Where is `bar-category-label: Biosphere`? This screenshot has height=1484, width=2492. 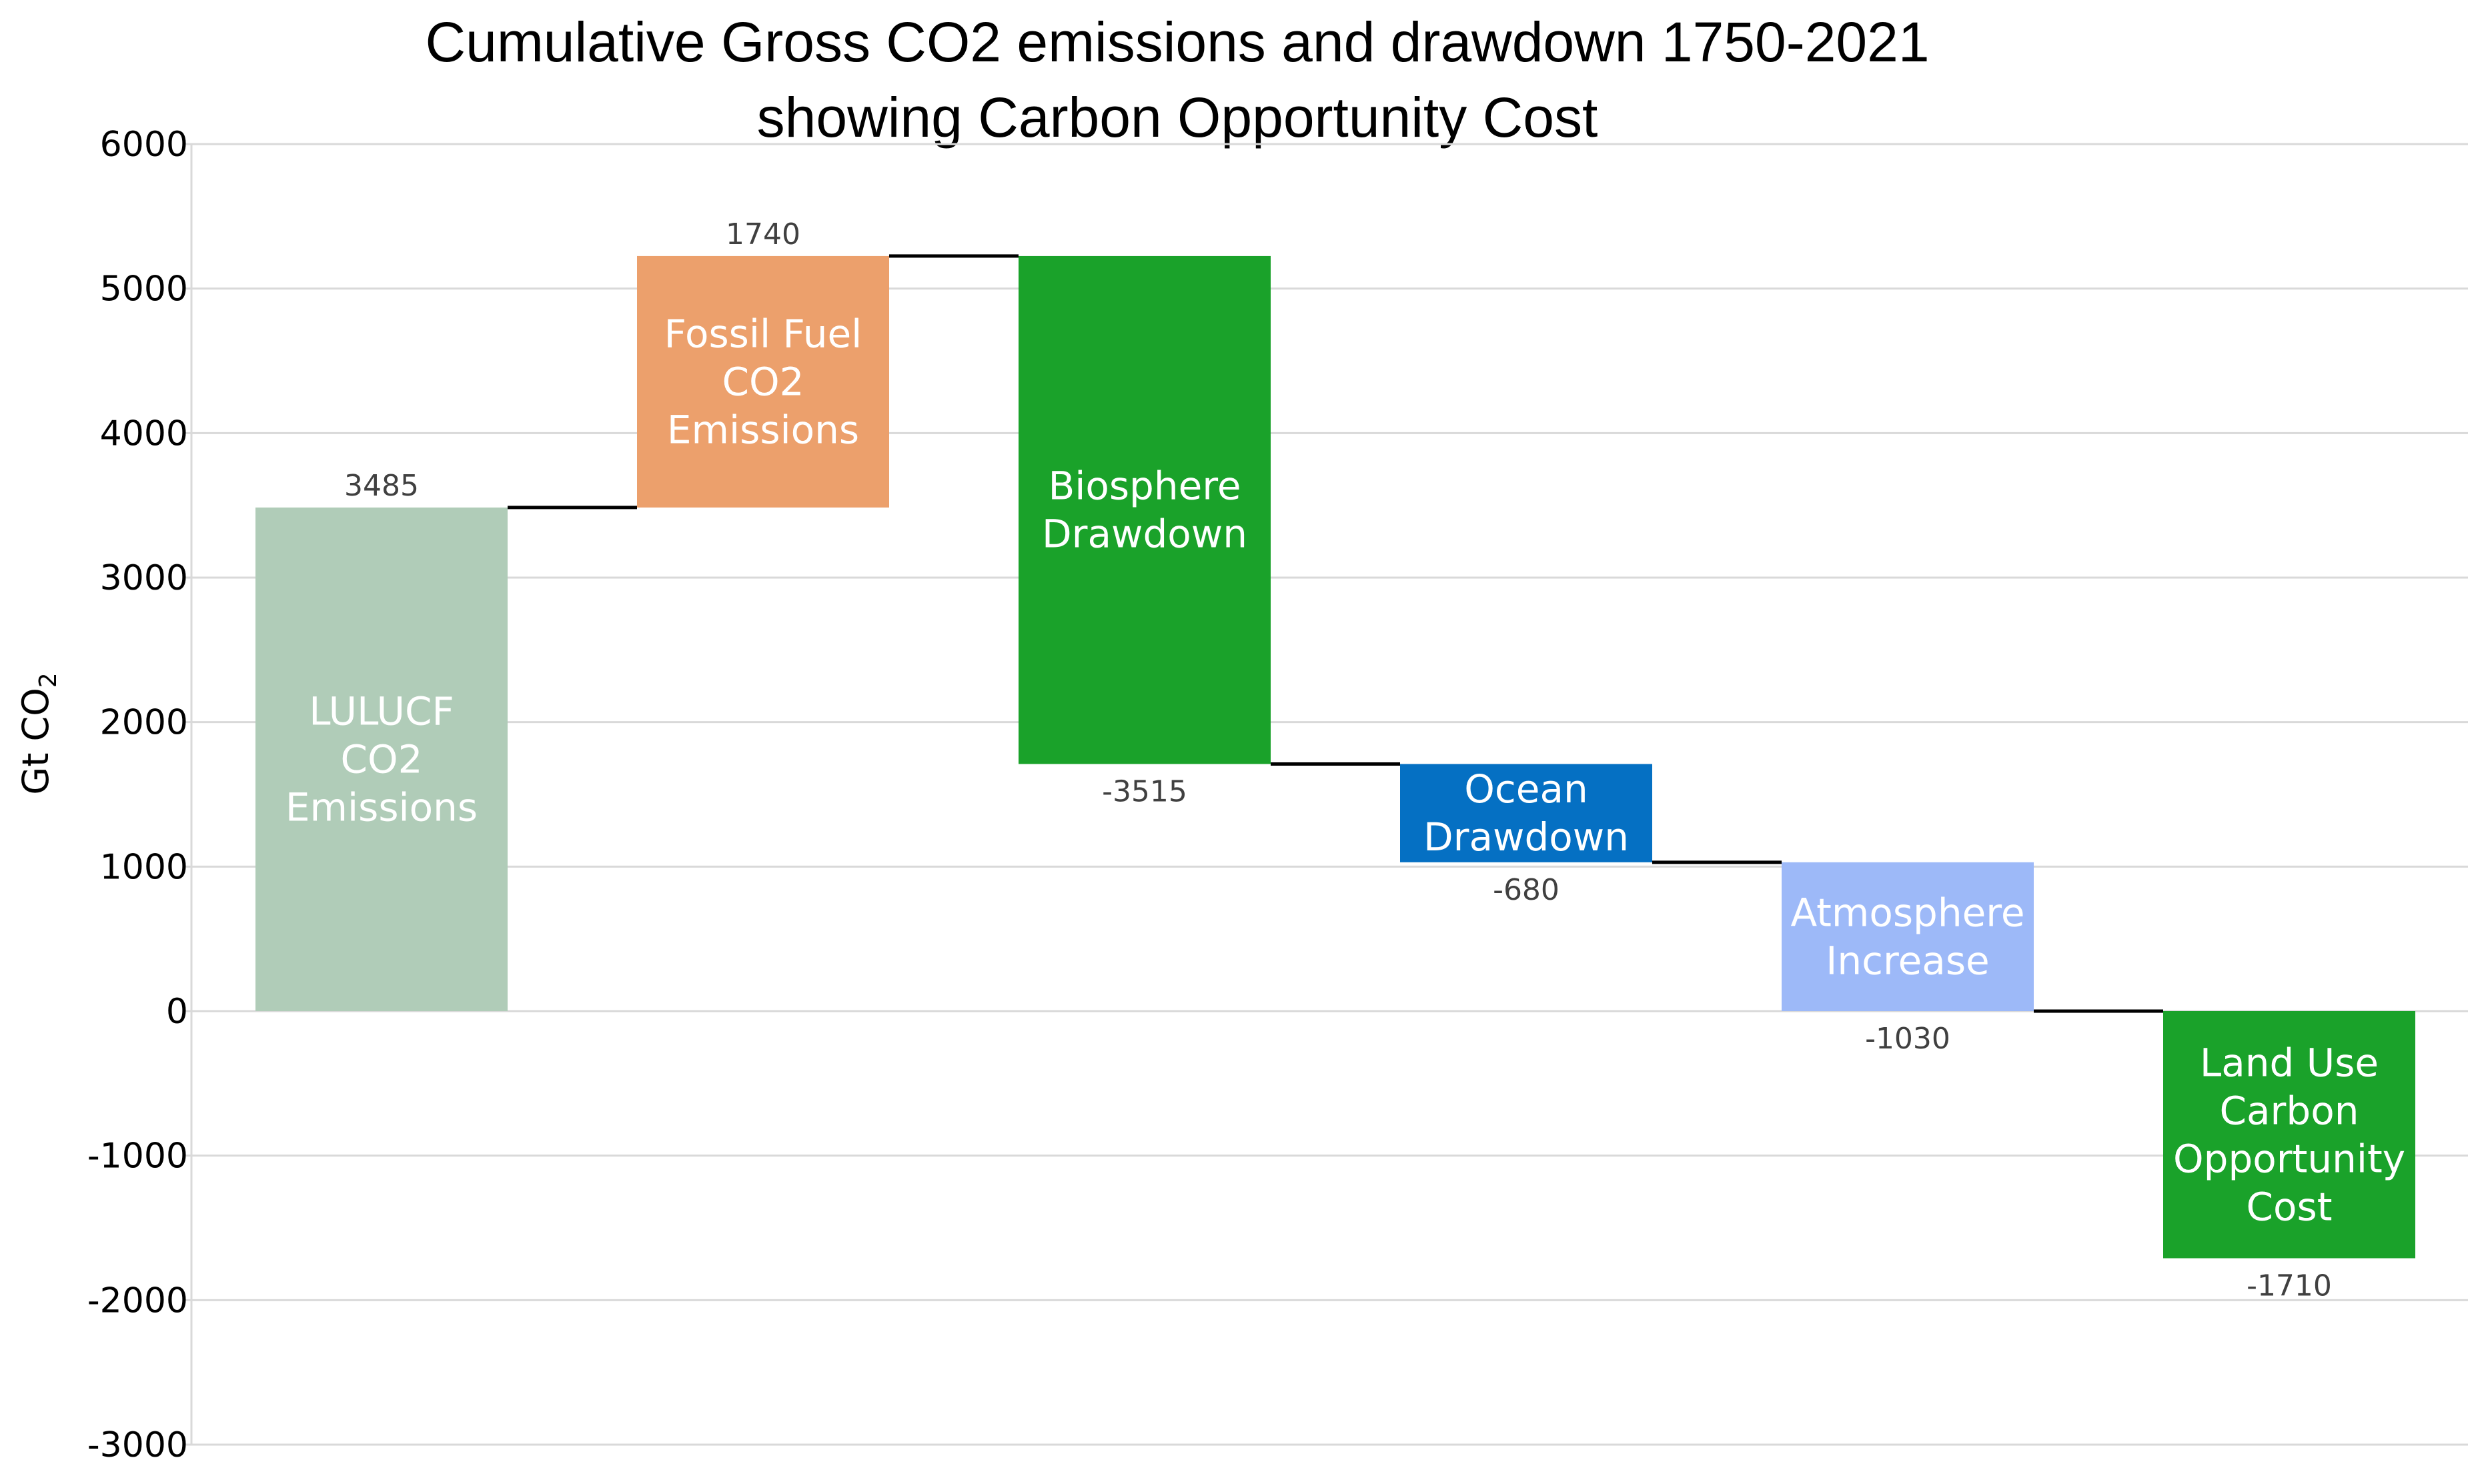
bar-category-label: Biosphere is located at coordinates (1144, 486).